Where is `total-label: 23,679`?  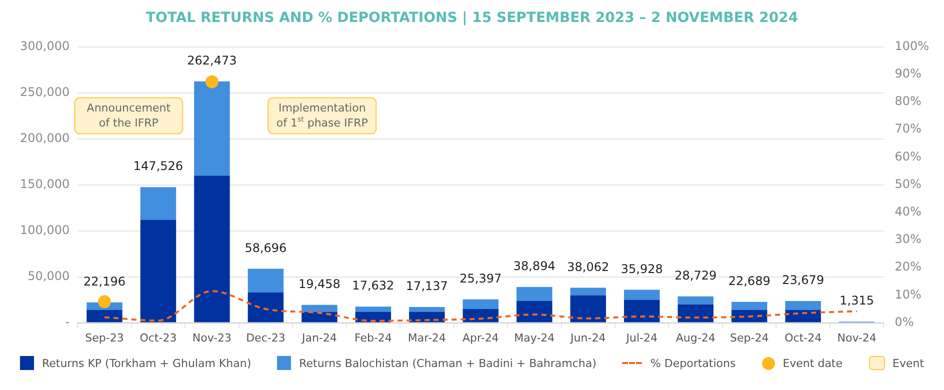
total-label: 23,679 is located at coordinates (803, 280).